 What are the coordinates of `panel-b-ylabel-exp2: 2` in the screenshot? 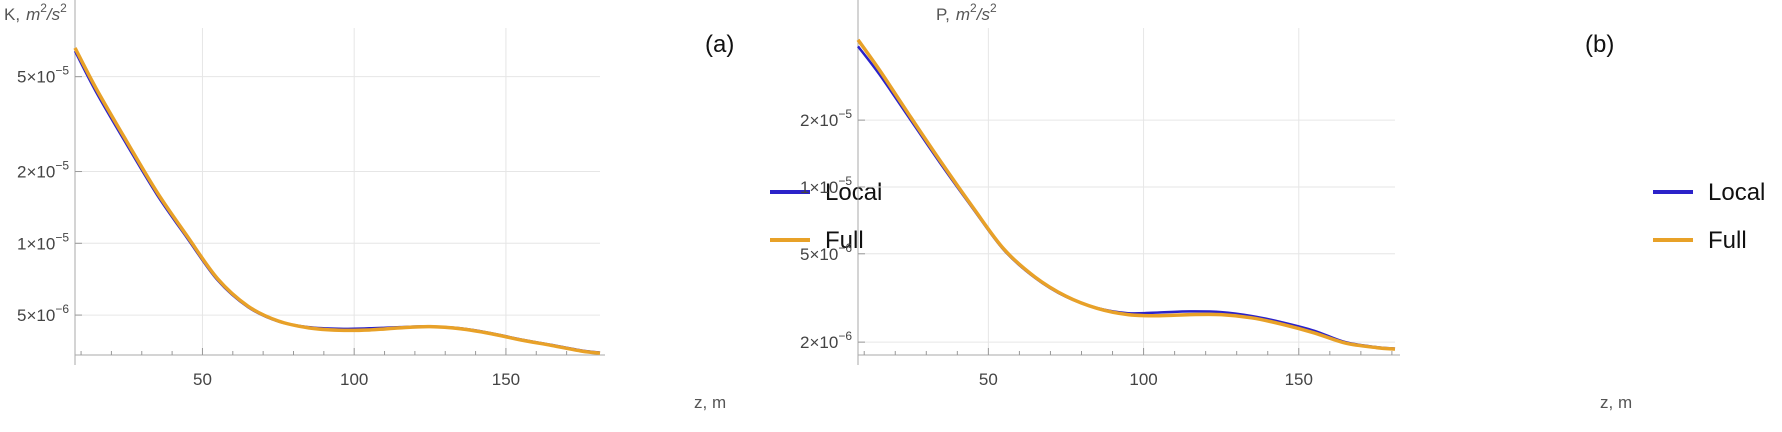 It's located at (993, 8).